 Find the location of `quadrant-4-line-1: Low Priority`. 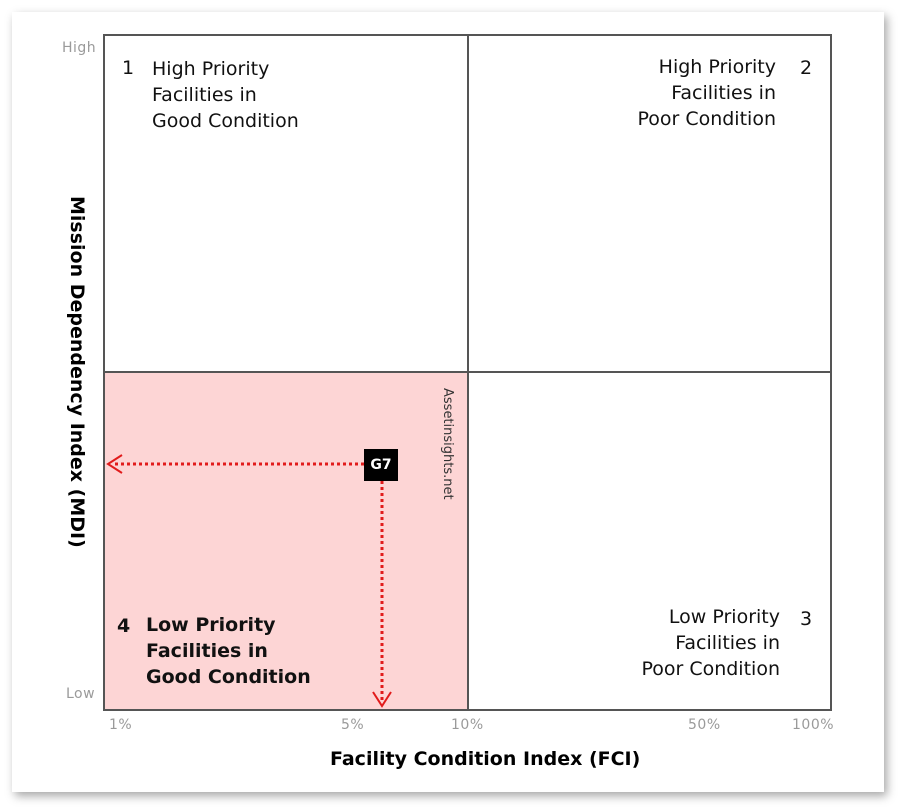

quadrant-4-line-1: Low Priority is located at coordinates (211, 625).